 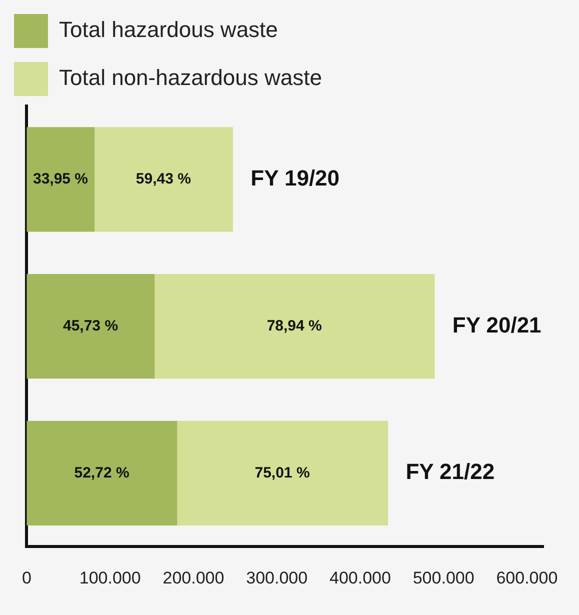 What do you see at coordinates (193, 578) in the screenshot?
I see `x-tick-label: 200.000` at bounding box center [193, 578].